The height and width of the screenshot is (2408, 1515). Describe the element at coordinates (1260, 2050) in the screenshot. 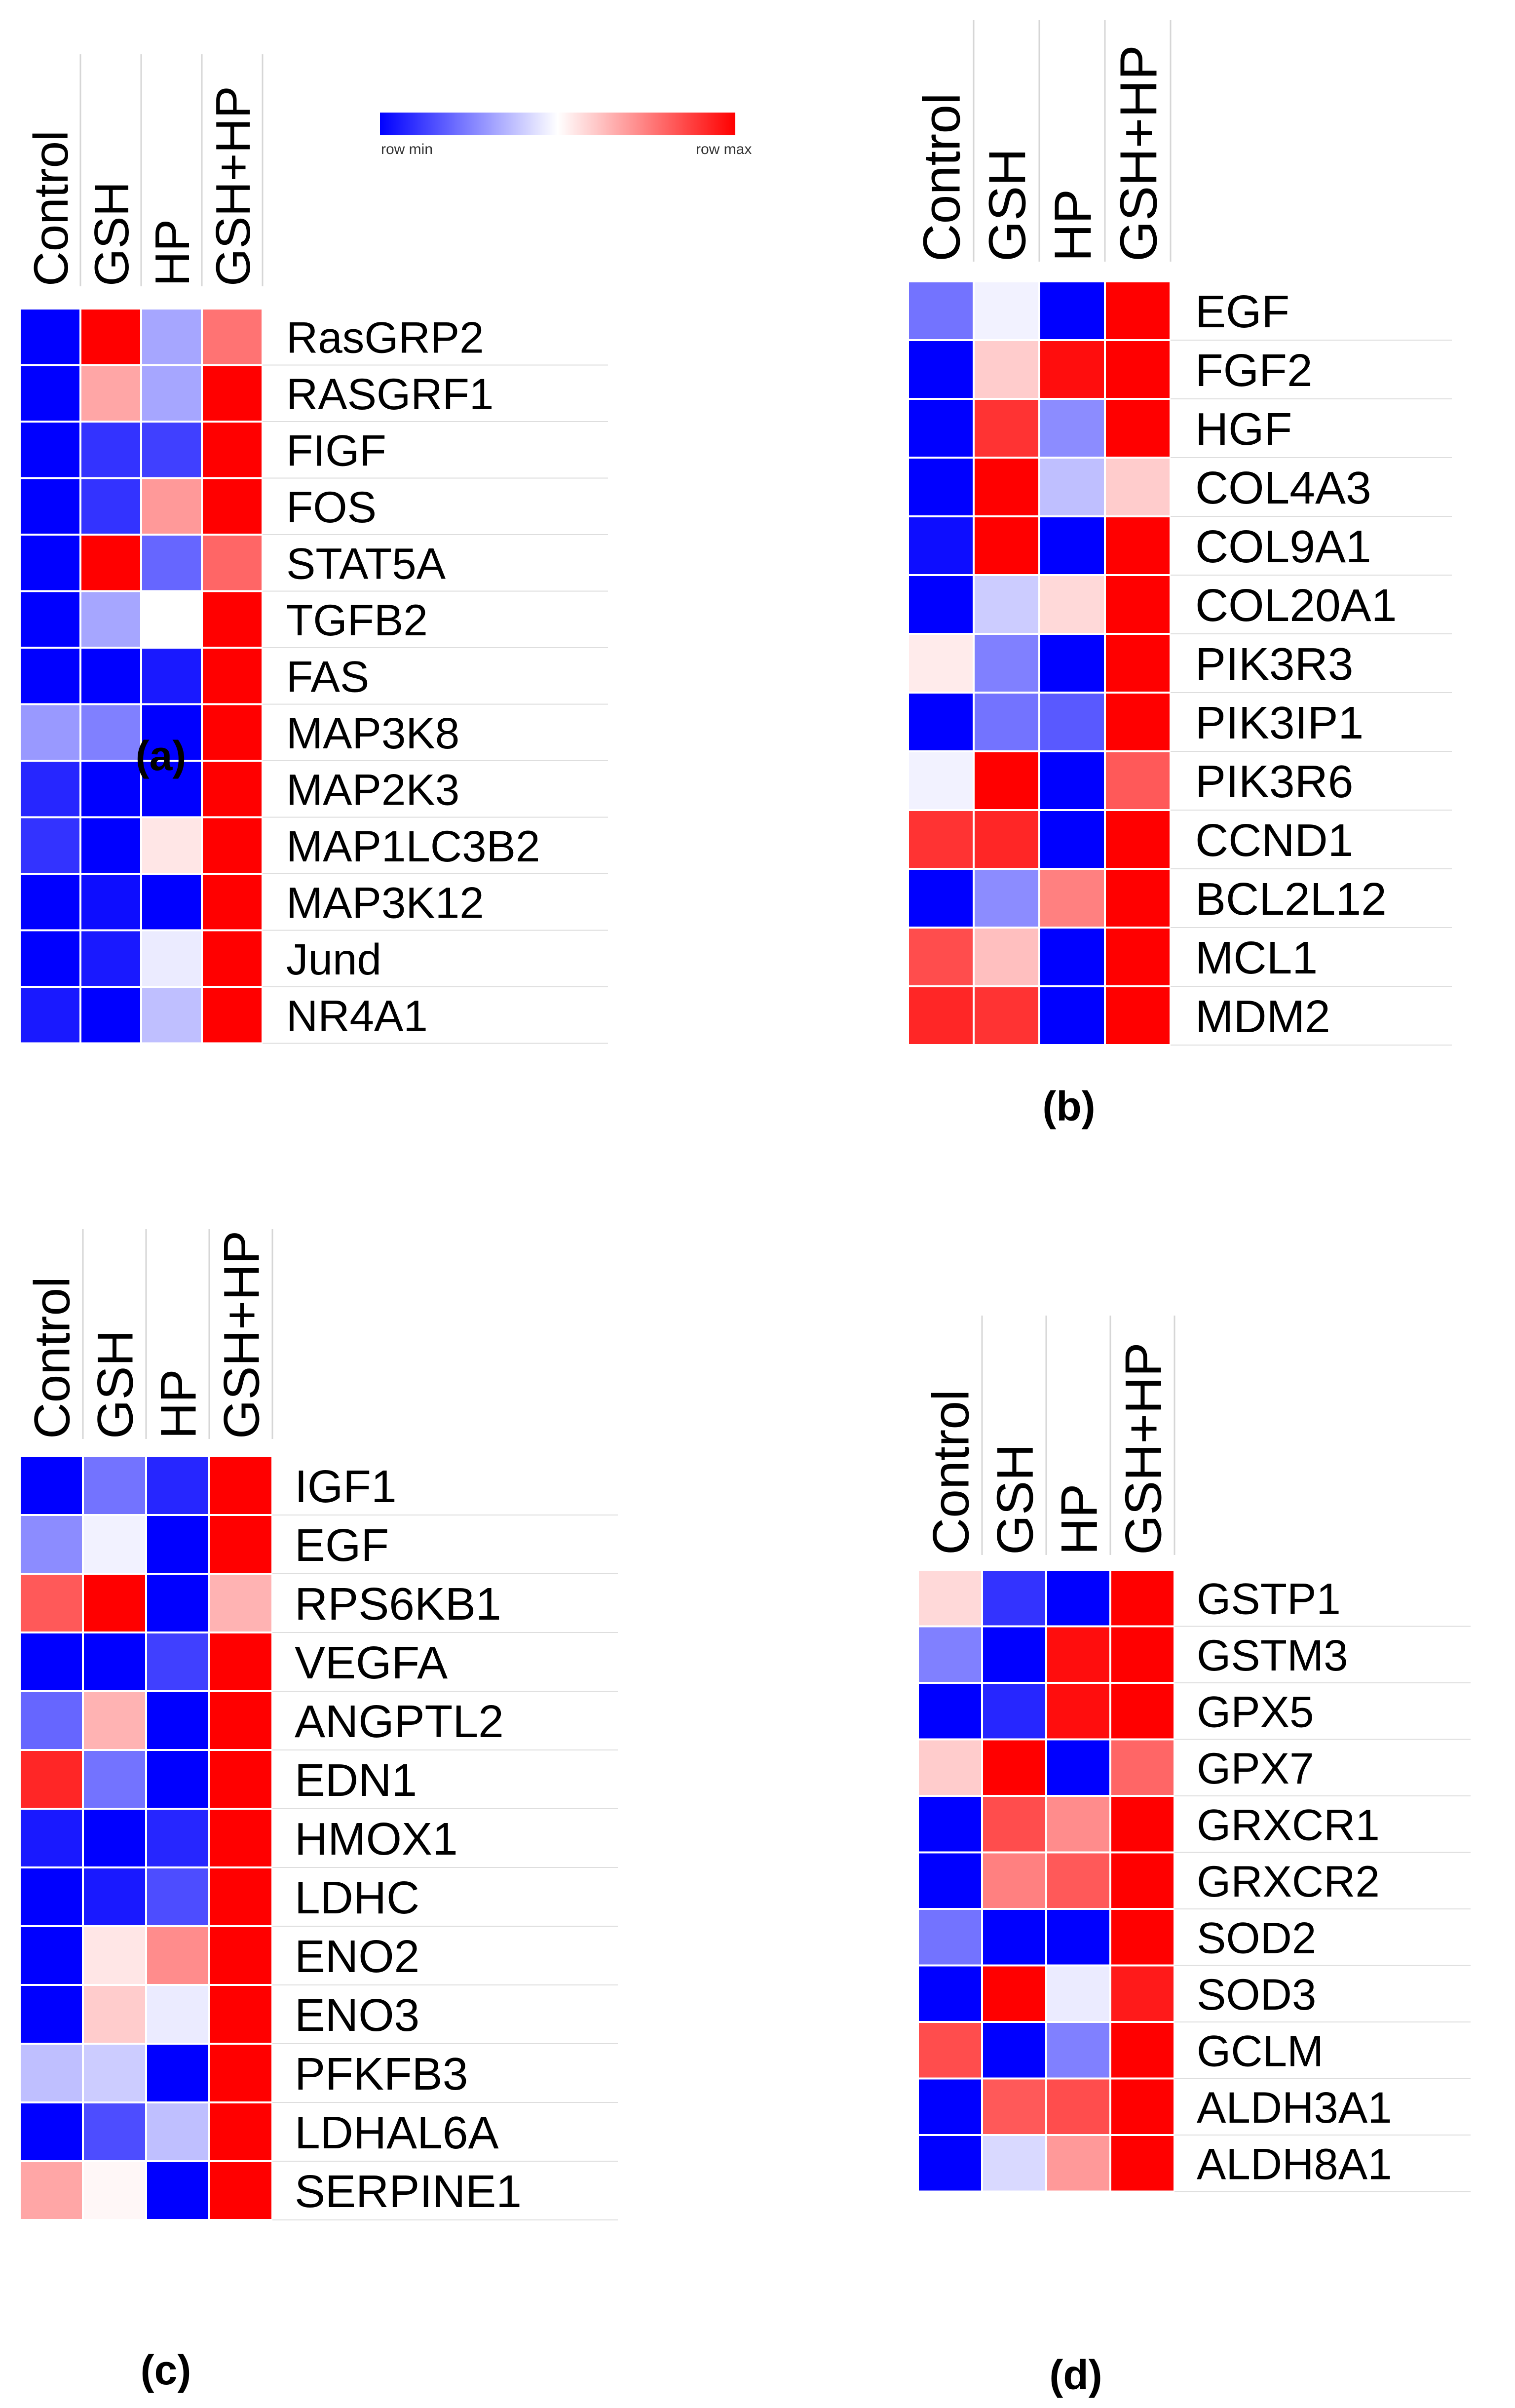

I see `row-label: GCLM` at that location.